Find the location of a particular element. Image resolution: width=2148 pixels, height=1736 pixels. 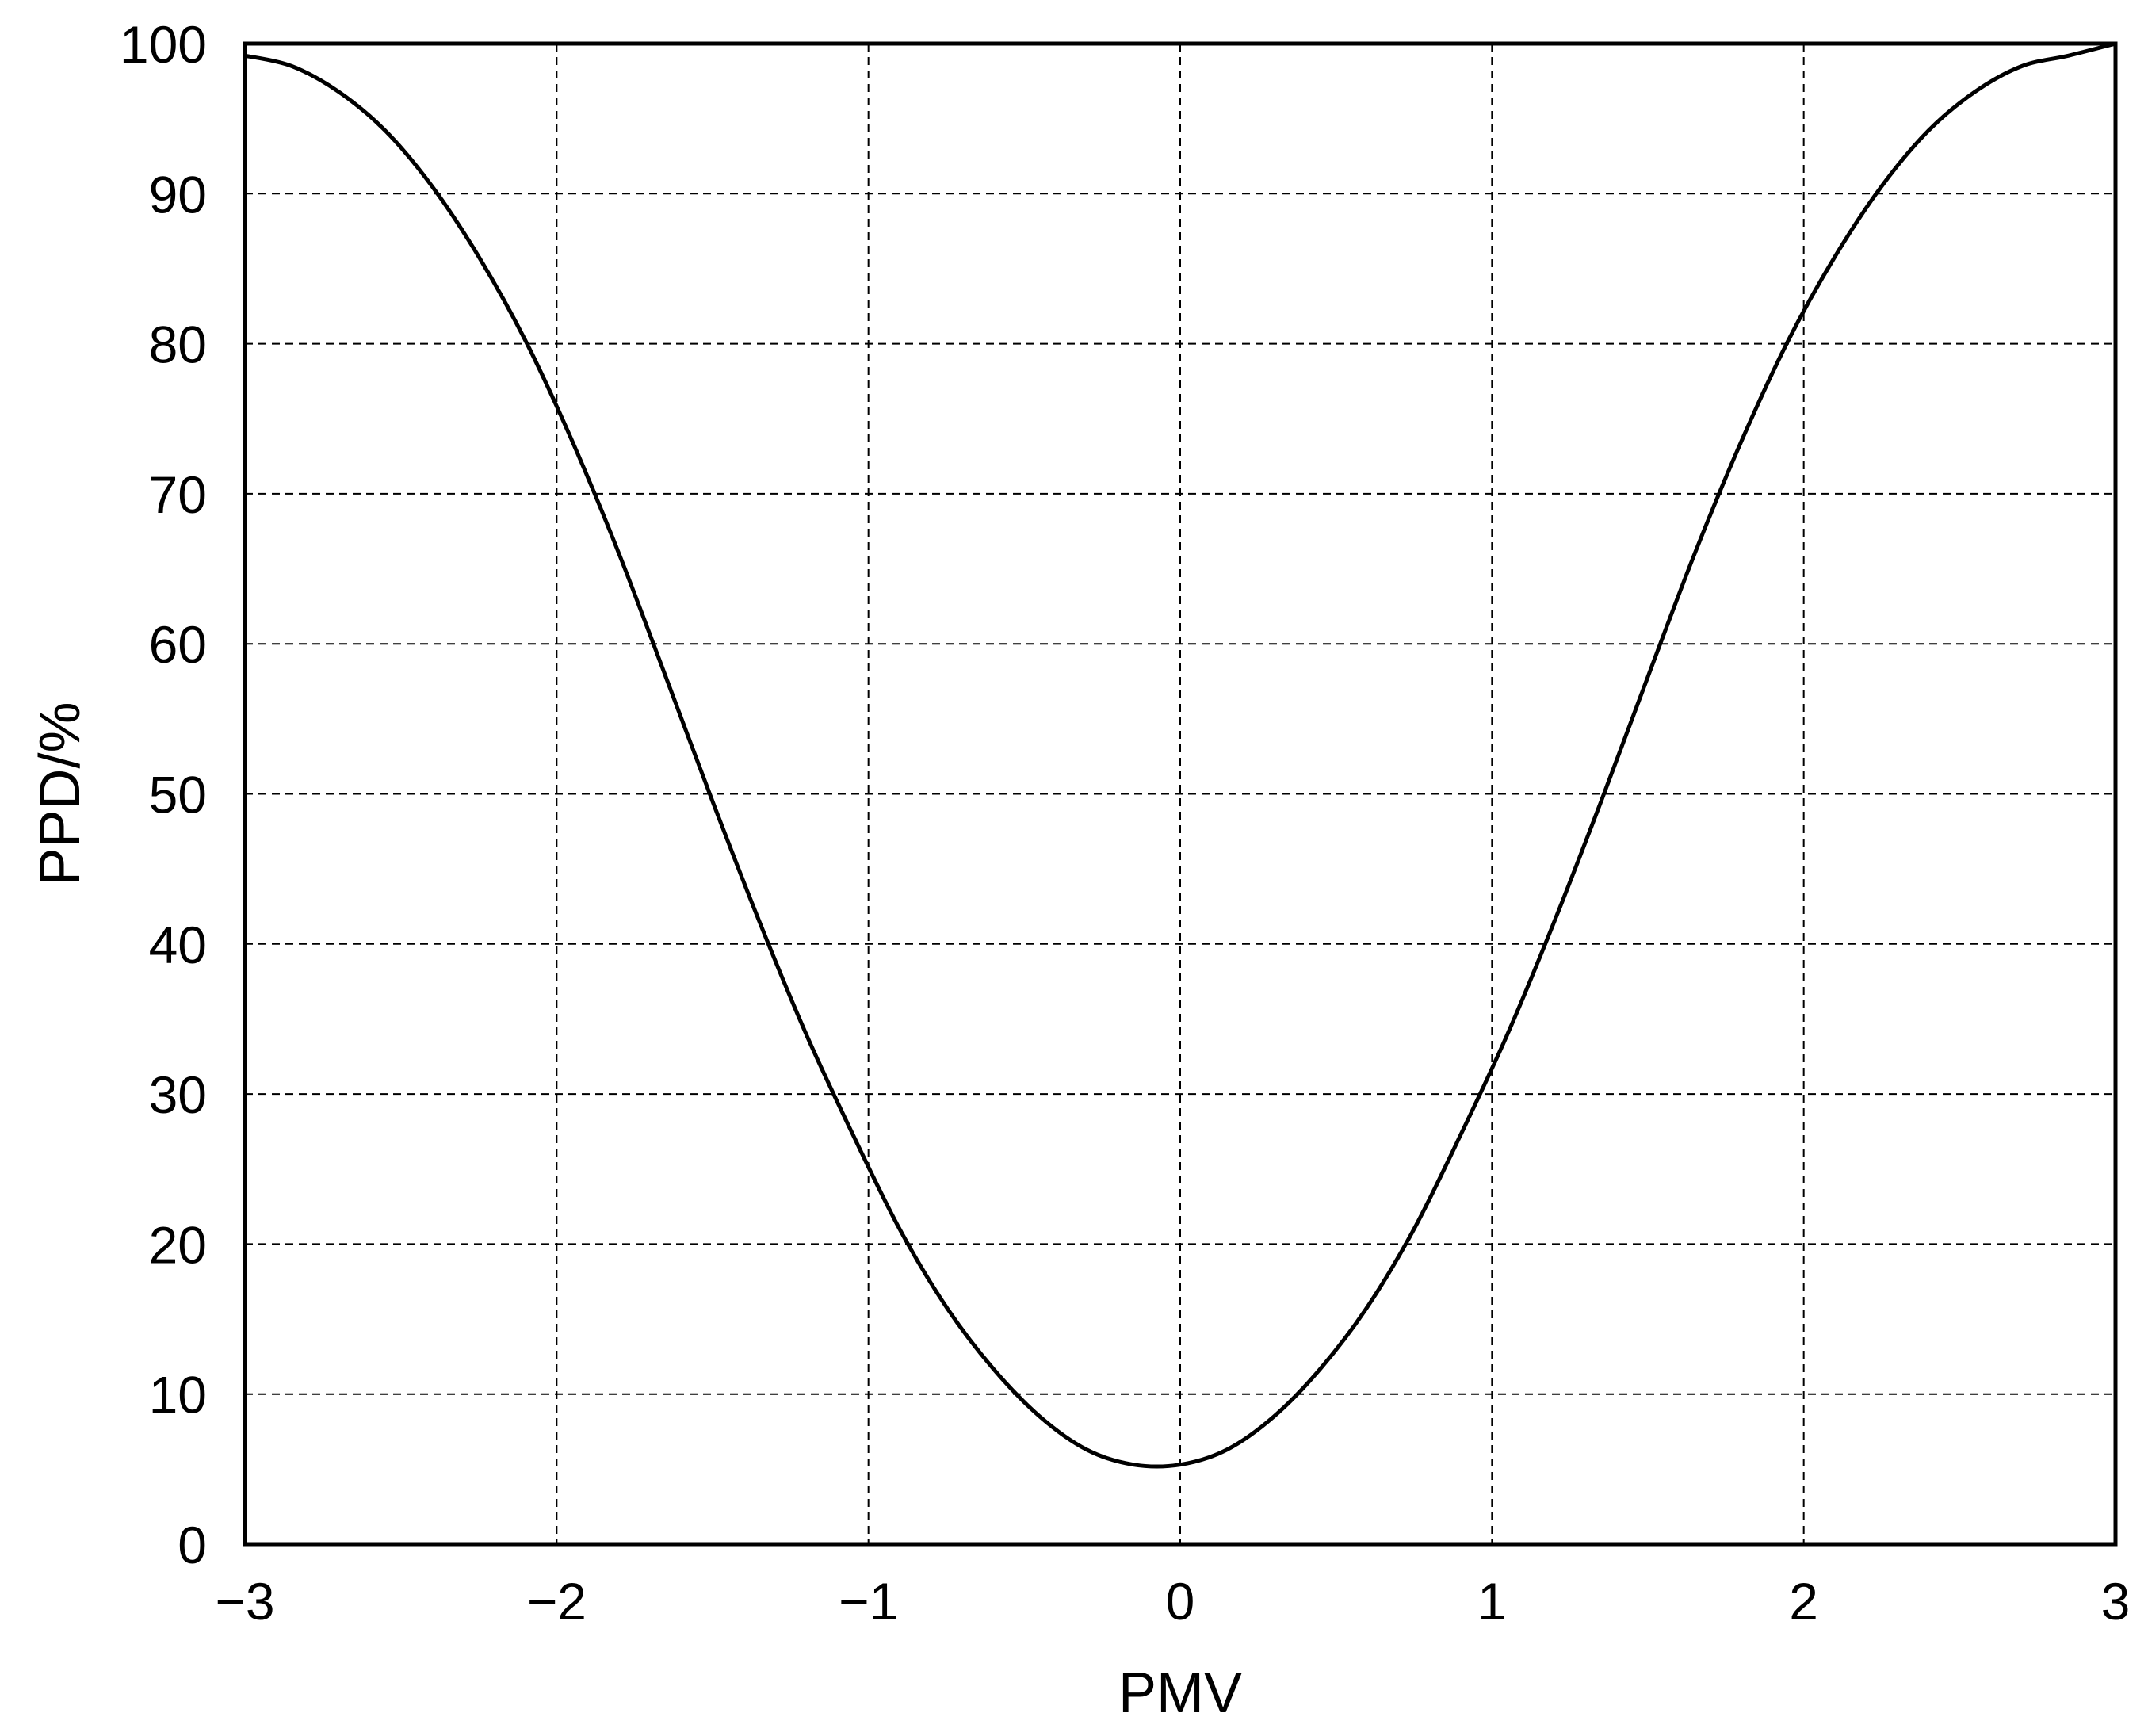

x-tick-label: 2 is located at coordinates (1803, 1601).